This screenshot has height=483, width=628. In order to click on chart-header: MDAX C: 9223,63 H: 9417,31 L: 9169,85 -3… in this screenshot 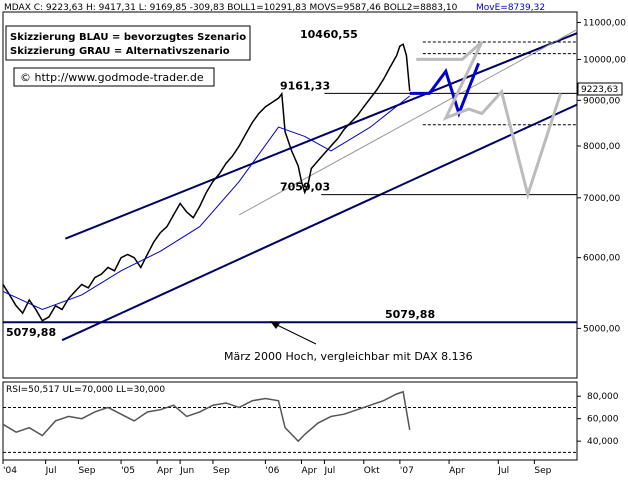, I will do `click(231, 8)`.